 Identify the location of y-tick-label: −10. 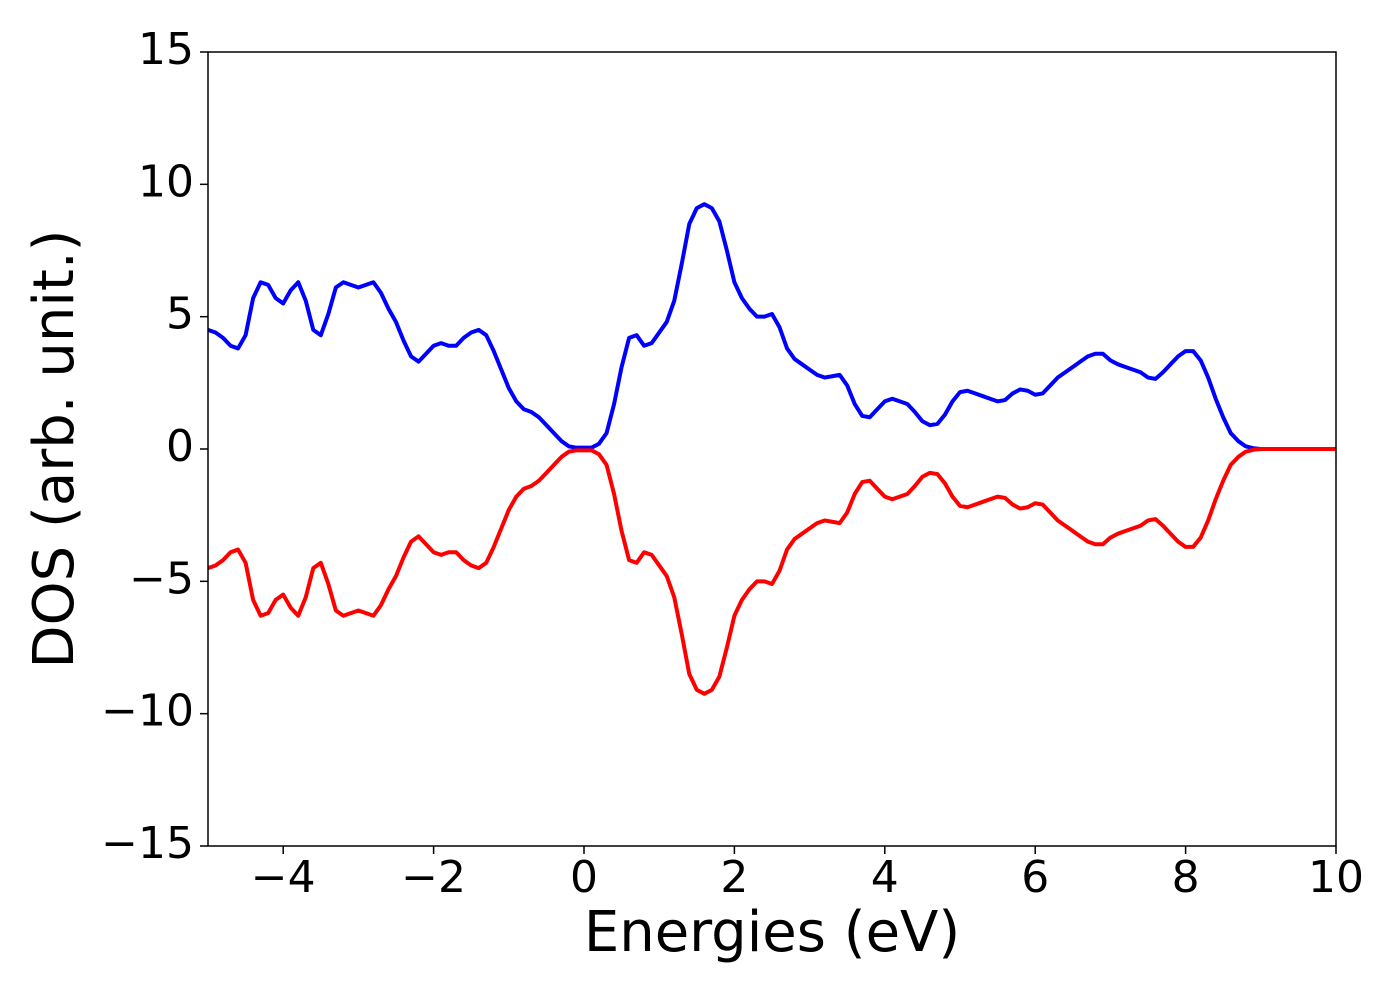
(147, 711).